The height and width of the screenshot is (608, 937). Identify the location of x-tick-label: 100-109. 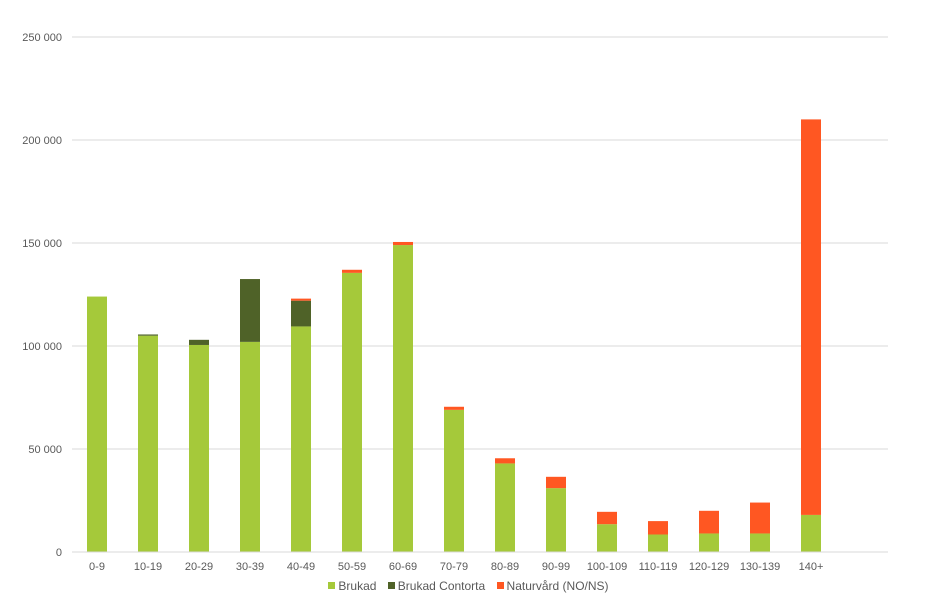
(607, 567).